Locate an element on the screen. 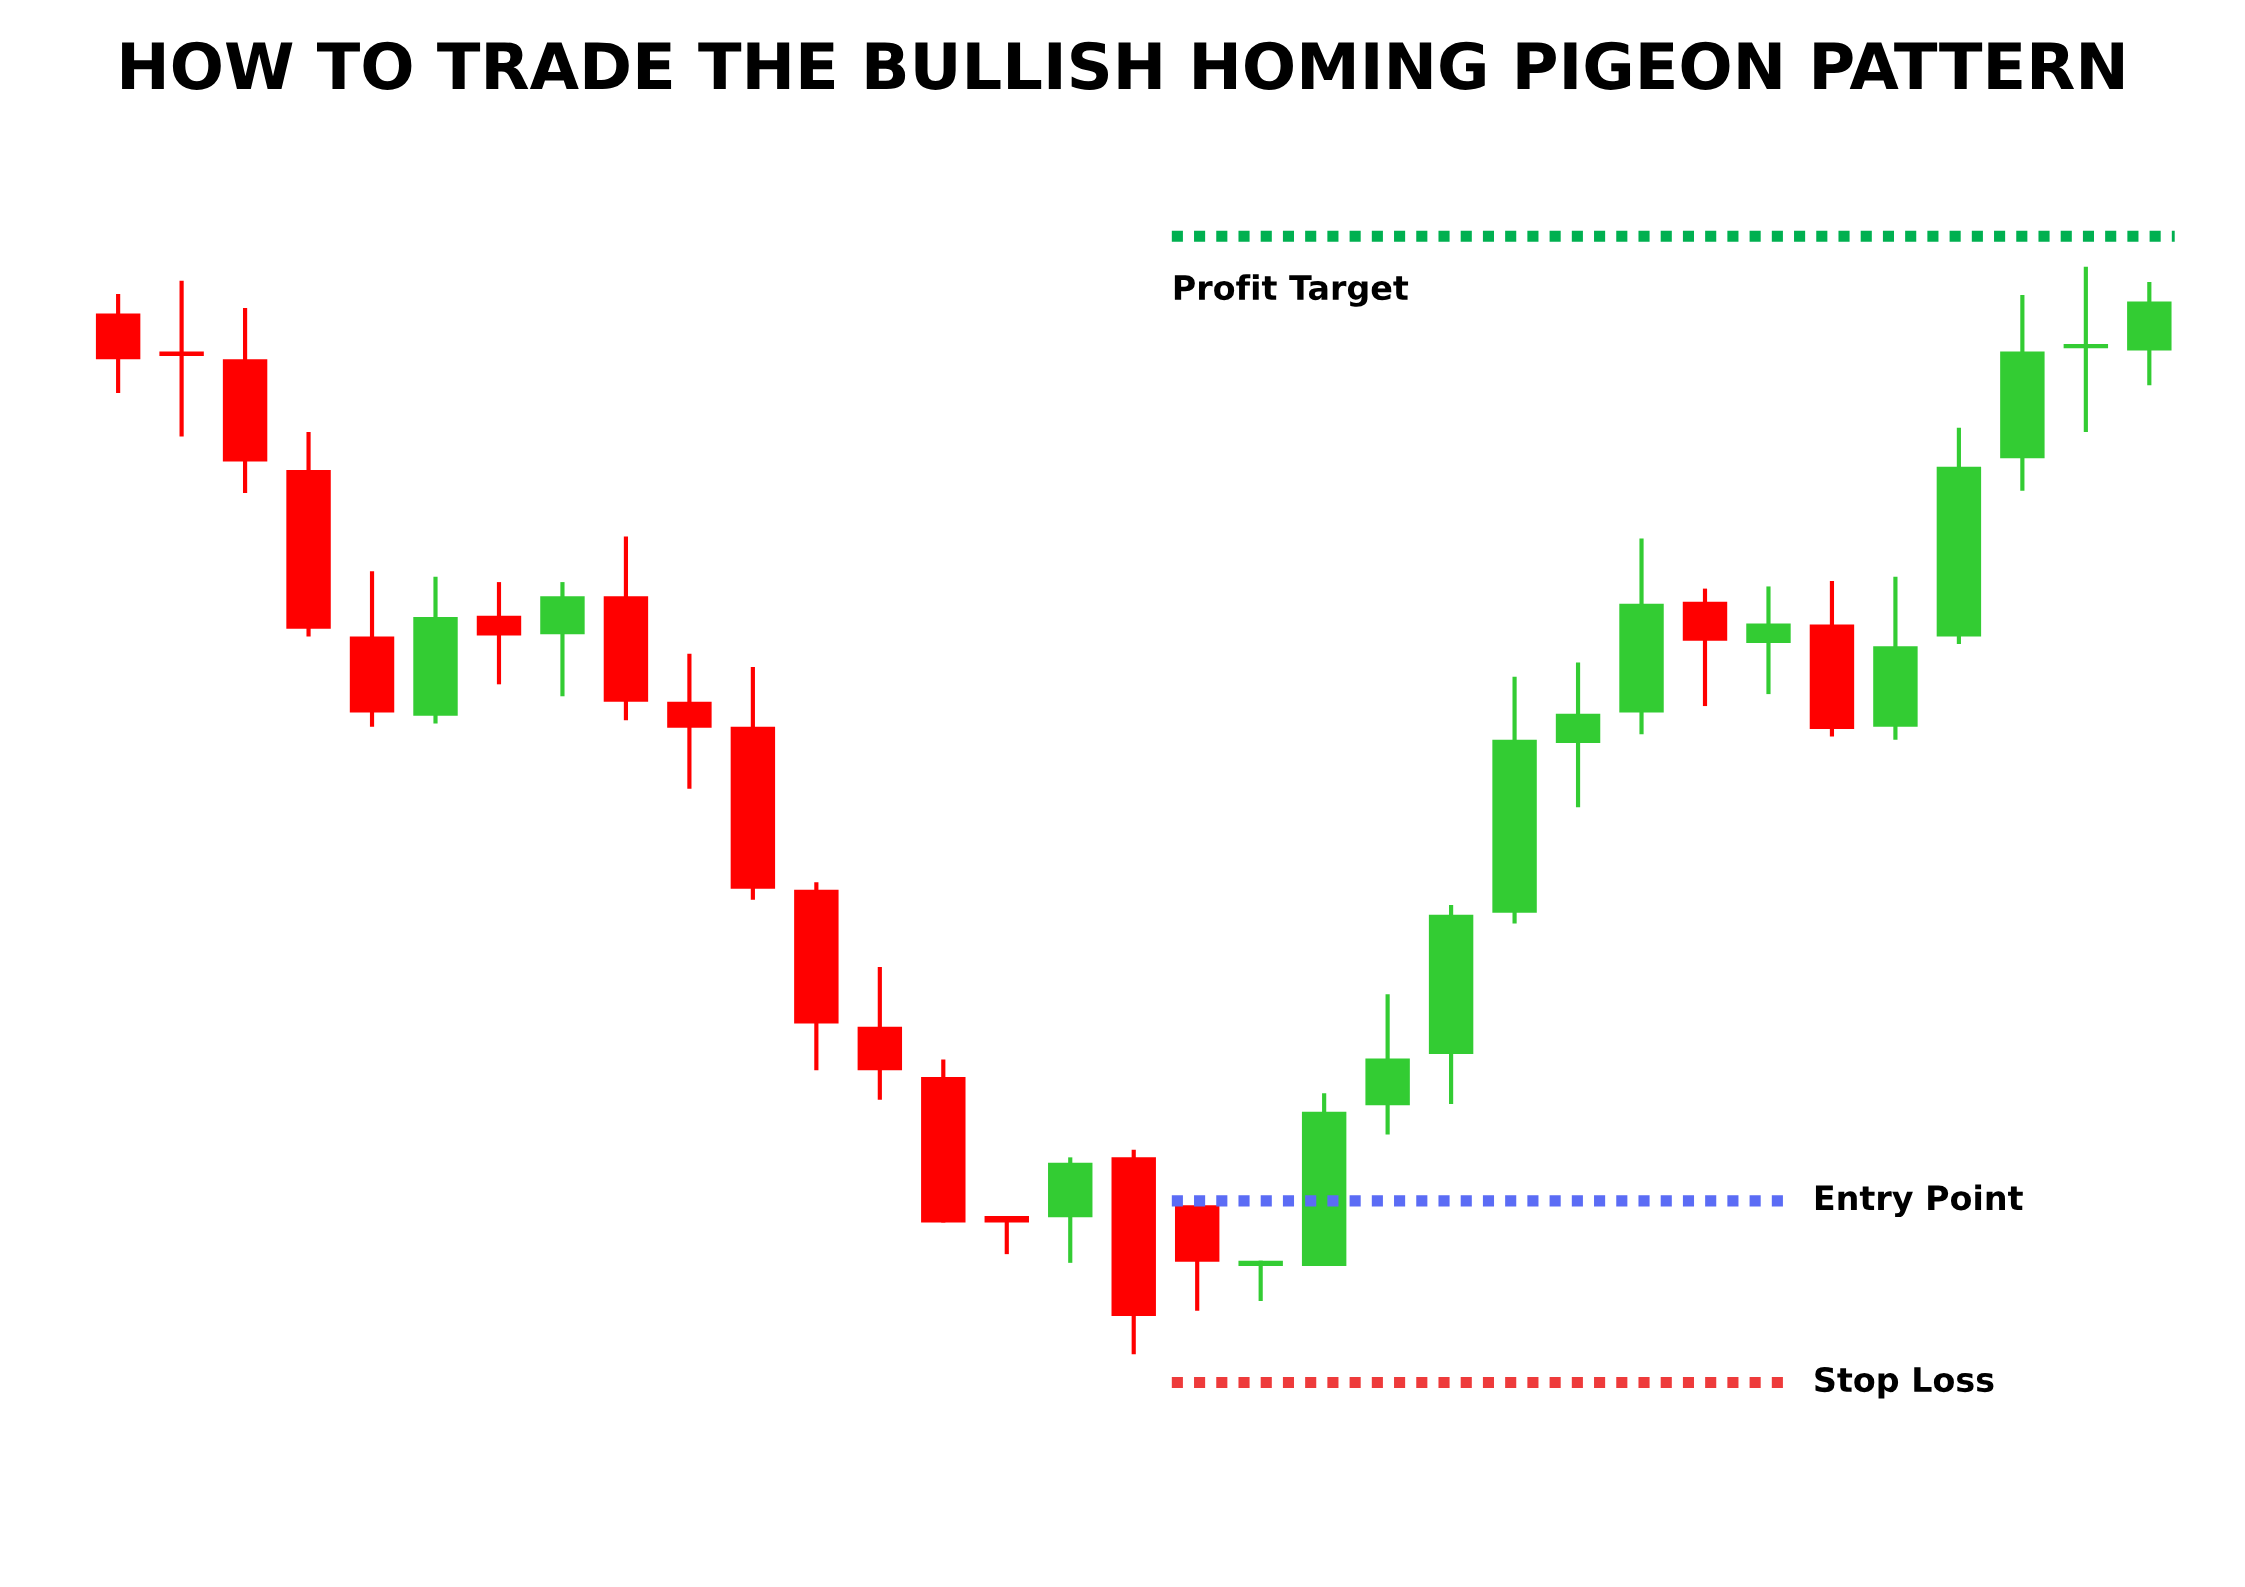 This screenshot has width=2245, height=1587. ref-line-label: Profit Target is located at coordinates (1291, 290).